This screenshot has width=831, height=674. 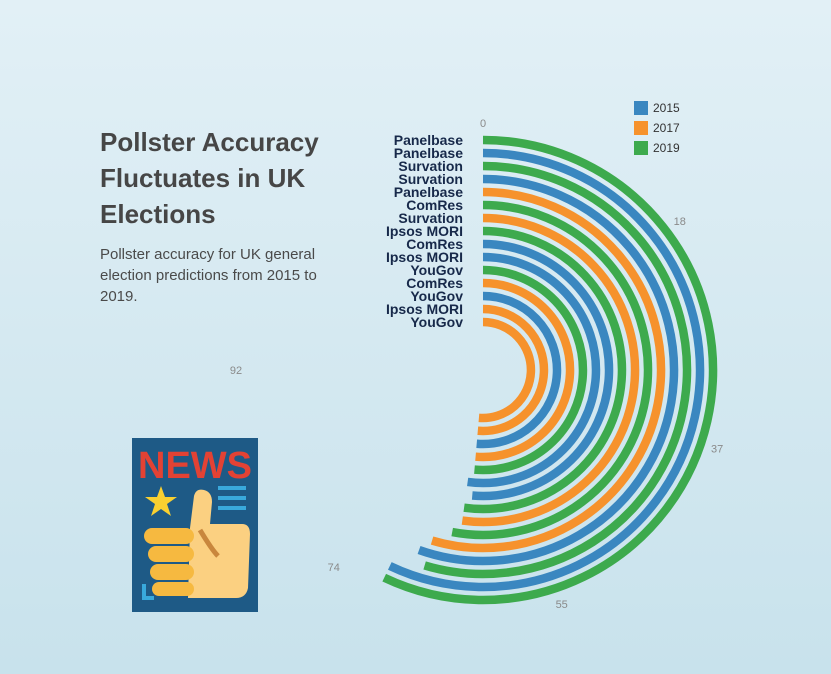 I want to click on legend-label-2015: 2015, so click(x=666, y=108).